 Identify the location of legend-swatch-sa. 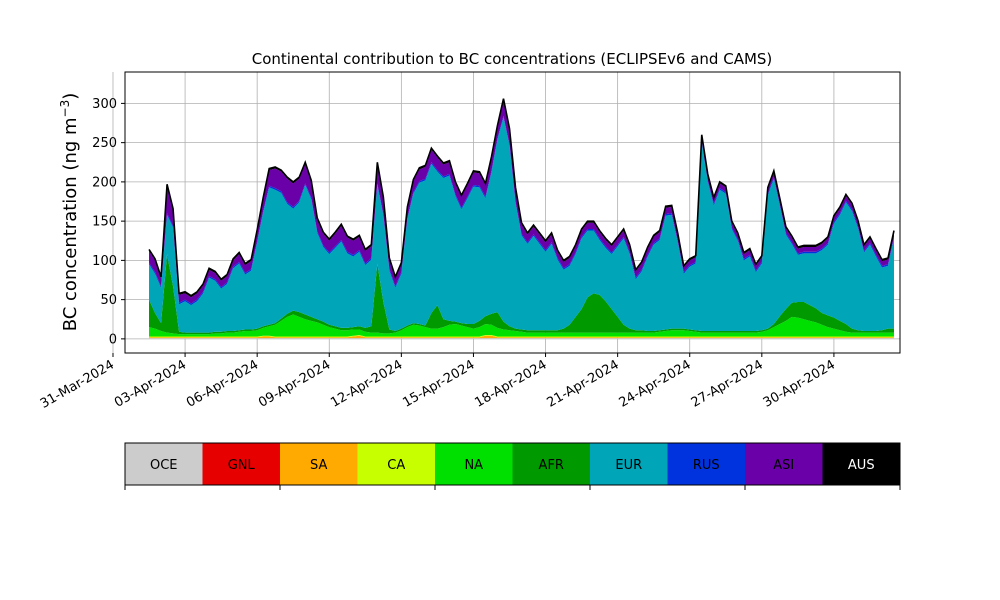
(319, 464).